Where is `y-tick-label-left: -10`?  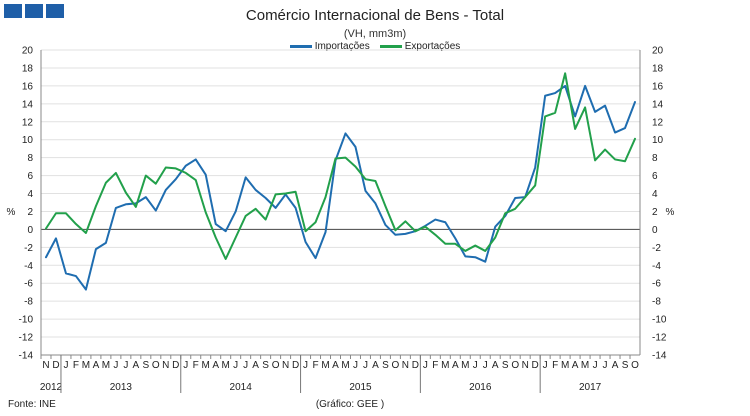 y-tick-label-left: -10 is located at coordinates (26, 320).